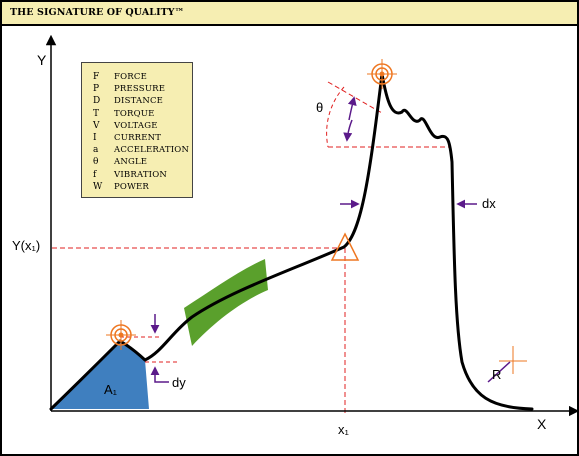 This screenshot has width=579, height=456. I want to click on x-axis-label: X, so click(542, 424).